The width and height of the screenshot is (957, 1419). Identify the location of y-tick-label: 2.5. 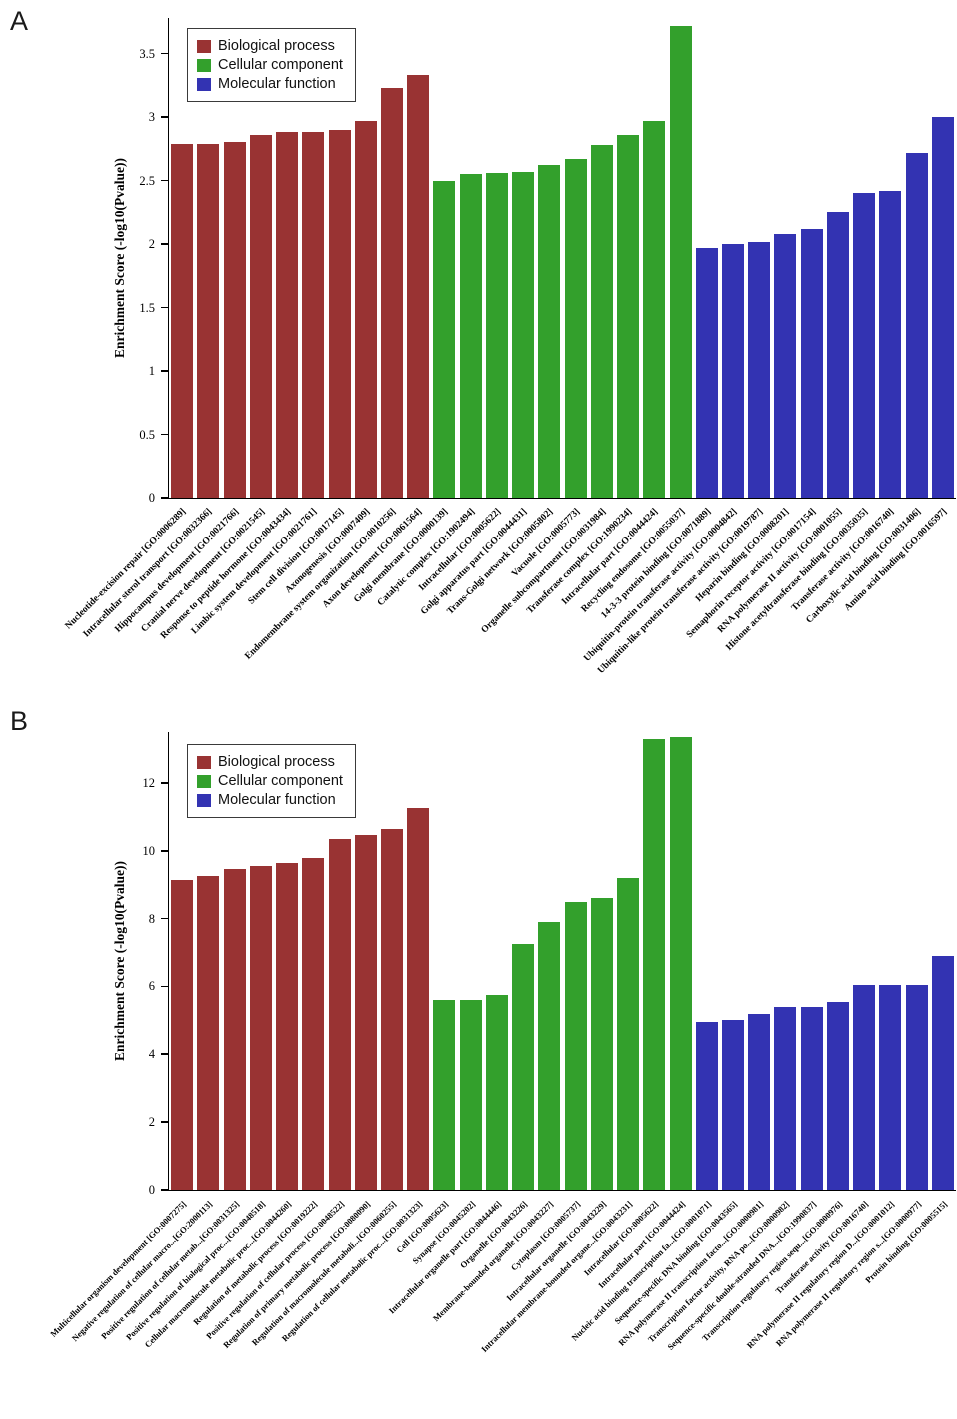
(147, 180).